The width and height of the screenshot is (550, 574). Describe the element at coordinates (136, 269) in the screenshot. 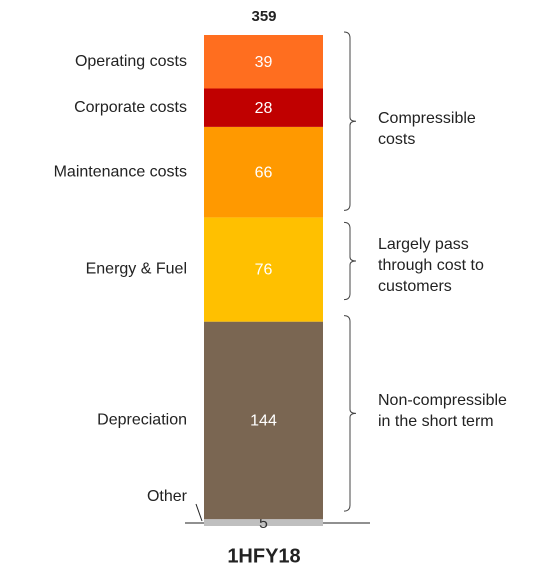

I see `series-label: Energy & Fuel` at that location.